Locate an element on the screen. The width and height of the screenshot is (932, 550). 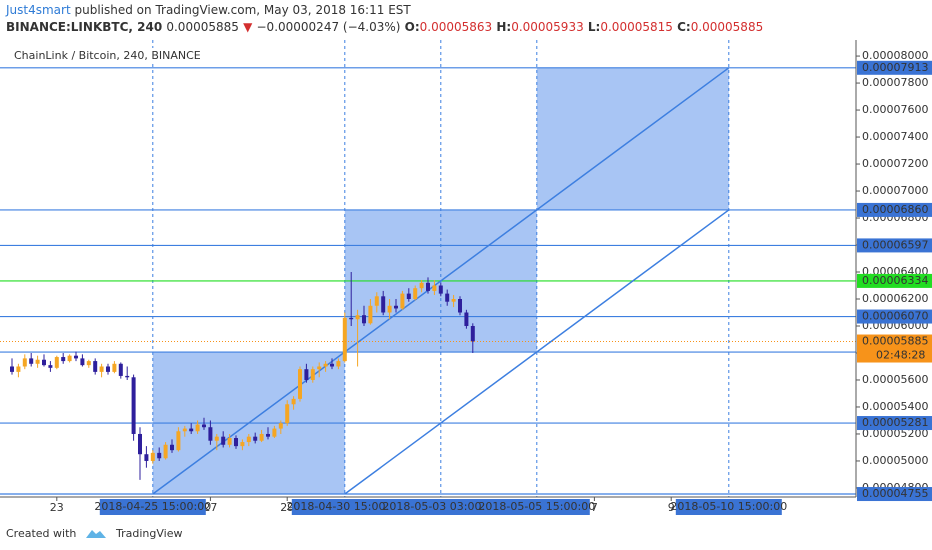
h-key: H: is located at coordinates (503, 27).